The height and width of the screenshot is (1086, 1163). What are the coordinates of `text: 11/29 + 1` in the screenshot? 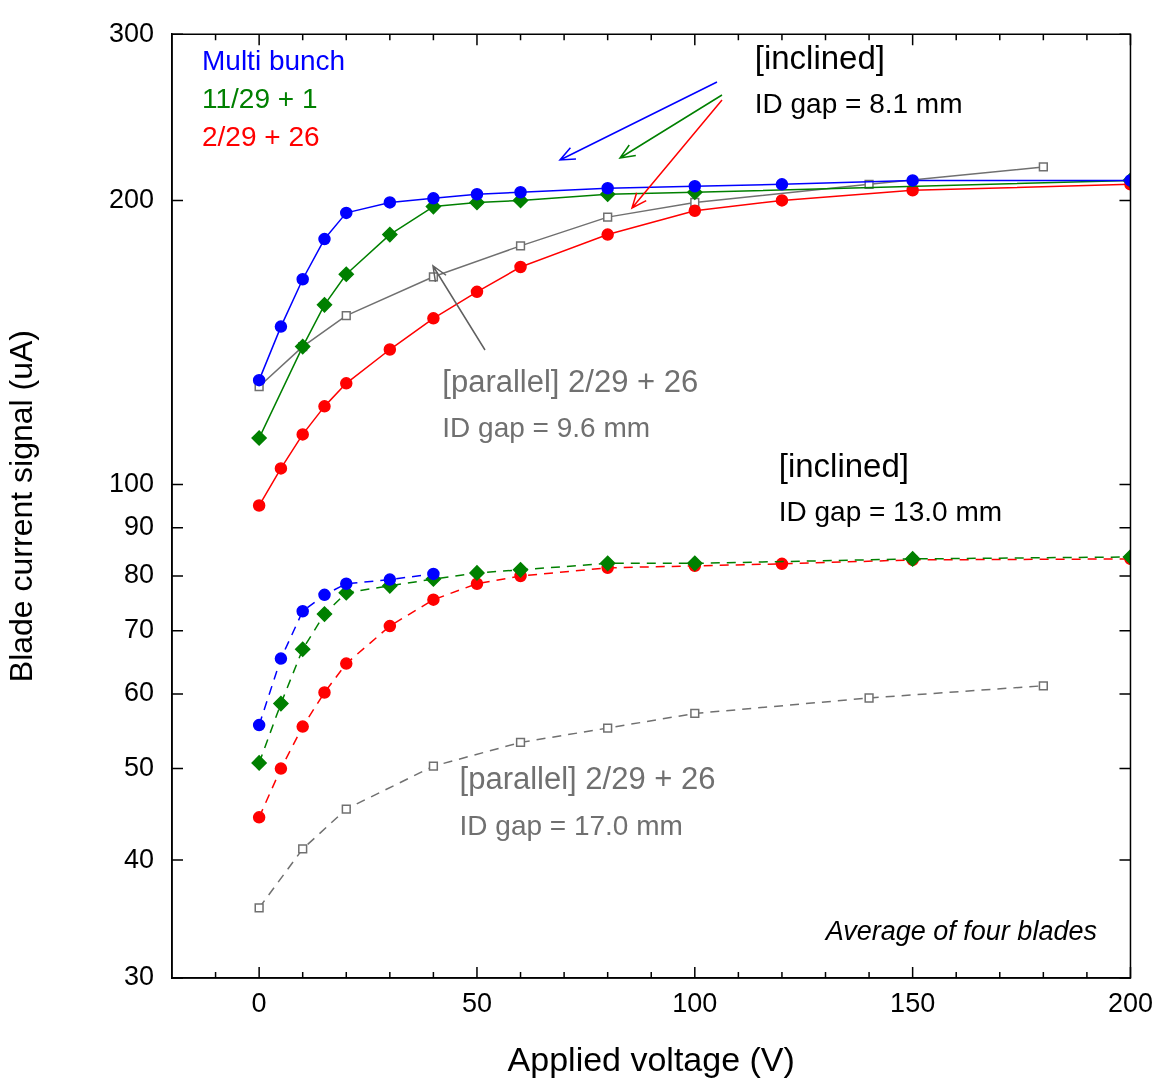 It's located at (260, 99).